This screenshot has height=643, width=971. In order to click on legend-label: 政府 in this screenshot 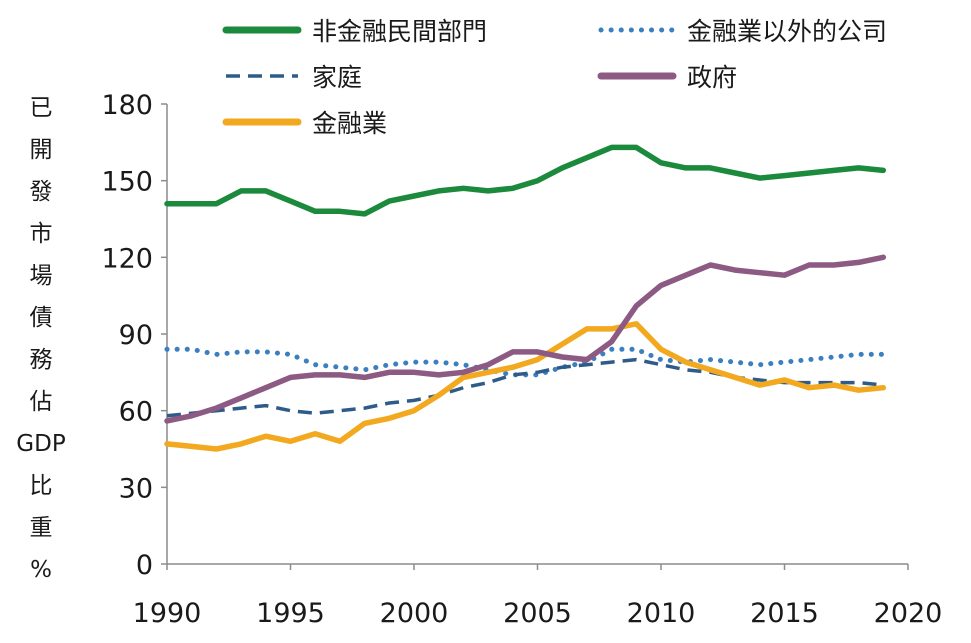, I will do `click(712, 77)`.